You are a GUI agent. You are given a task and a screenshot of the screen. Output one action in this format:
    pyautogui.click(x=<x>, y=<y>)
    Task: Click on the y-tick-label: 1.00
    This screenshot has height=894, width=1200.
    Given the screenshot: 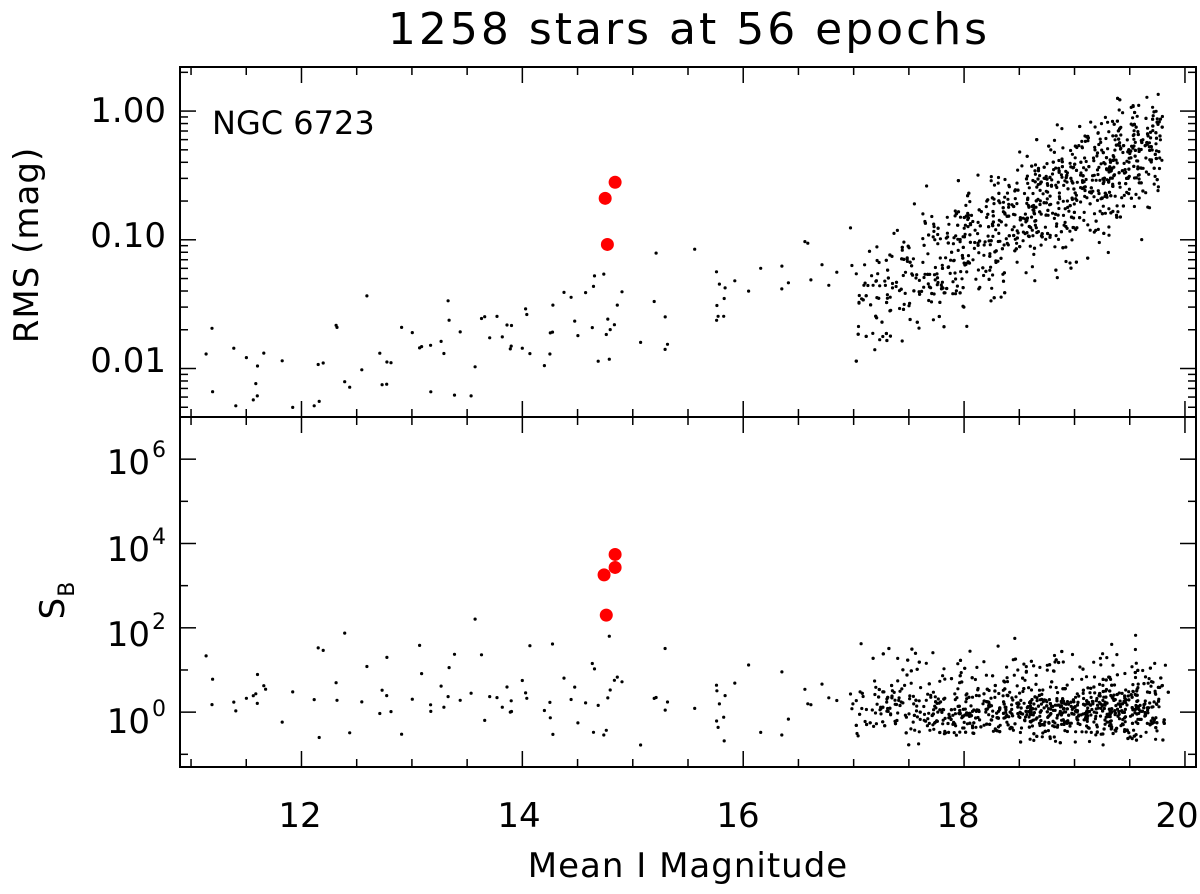 What is the action you would take?
    pyautogui.click(x=128, y=111)
    